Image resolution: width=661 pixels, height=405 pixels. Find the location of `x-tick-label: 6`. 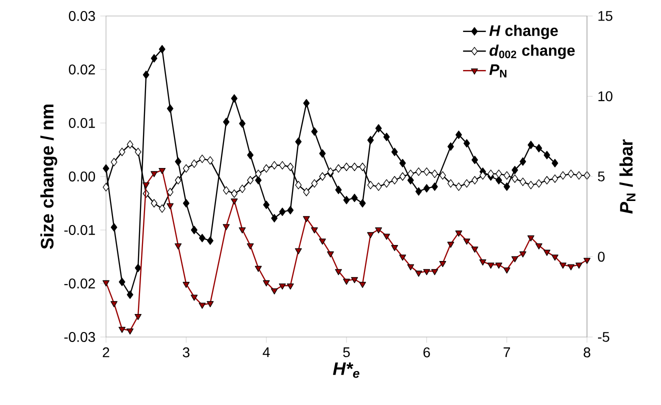

x-tick-label: 6 is located at coordinates (426, 352).